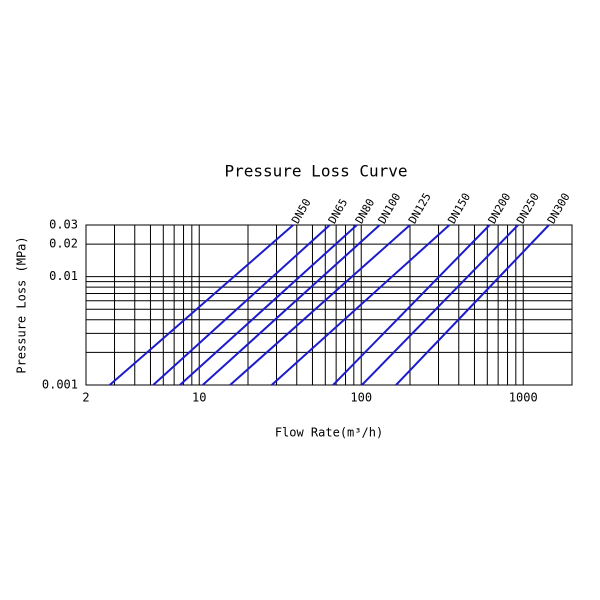  I want to click on series-label: DN200, so click(500, 208).